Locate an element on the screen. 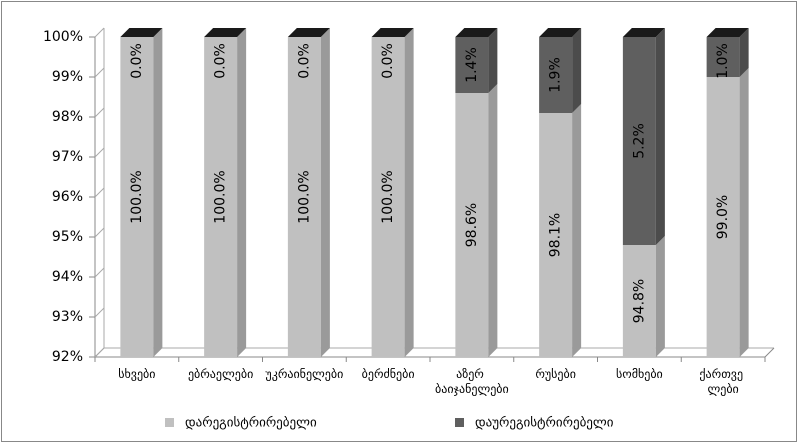  value-label: 98.1% is located at coordinates (556, 235).